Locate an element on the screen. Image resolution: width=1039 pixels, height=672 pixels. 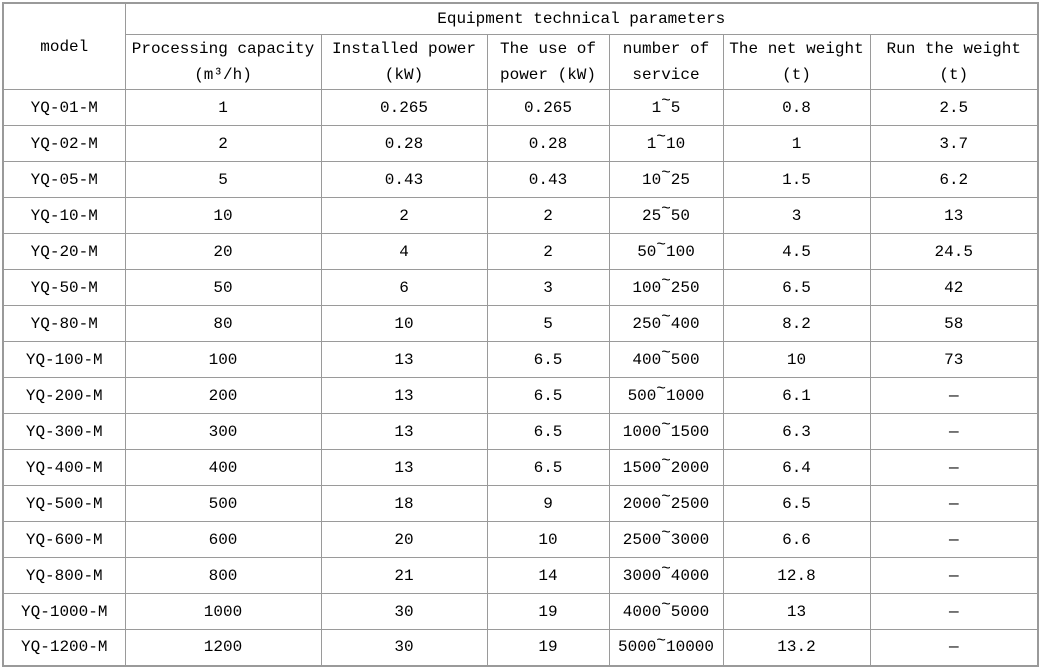
capacity-cell: 80 is located at coordinates (223, 323).